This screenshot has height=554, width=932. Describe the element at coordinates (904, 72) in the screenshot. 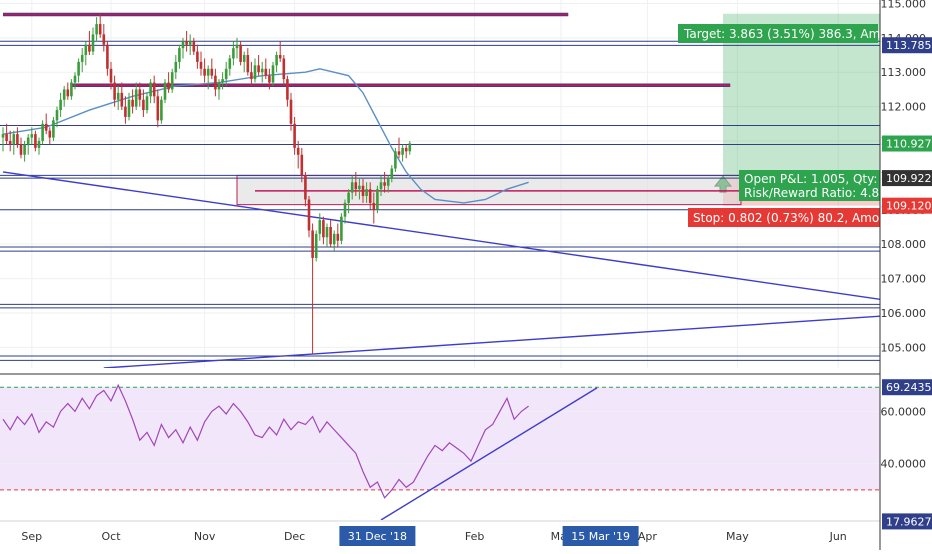

I see `price-tick-label: 113.000` at that location.